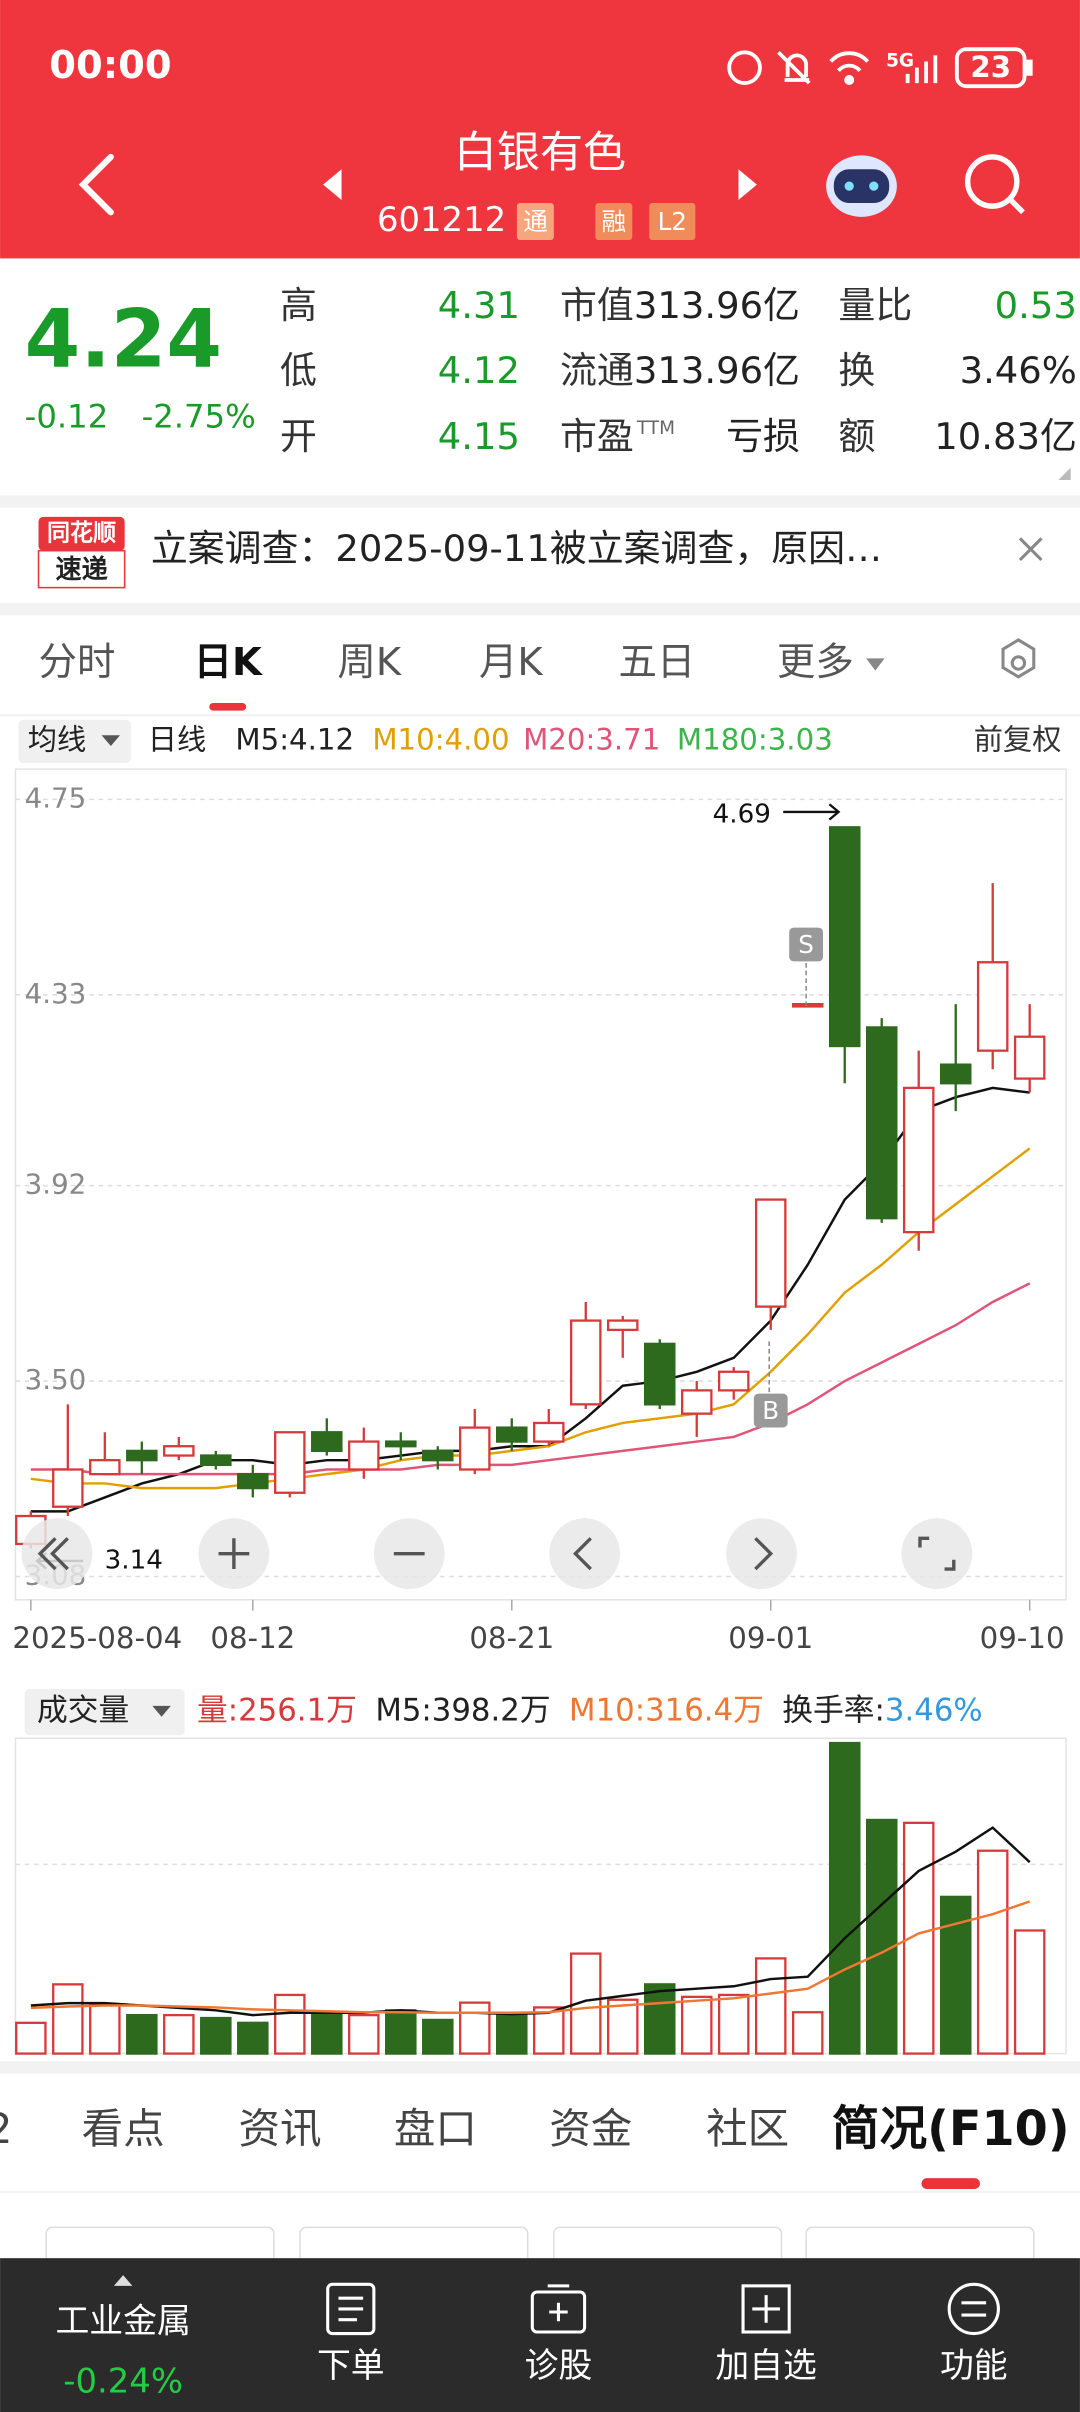 This screenshot has height=2412, width=1080. I want to click on back-button, so click(96, 184).